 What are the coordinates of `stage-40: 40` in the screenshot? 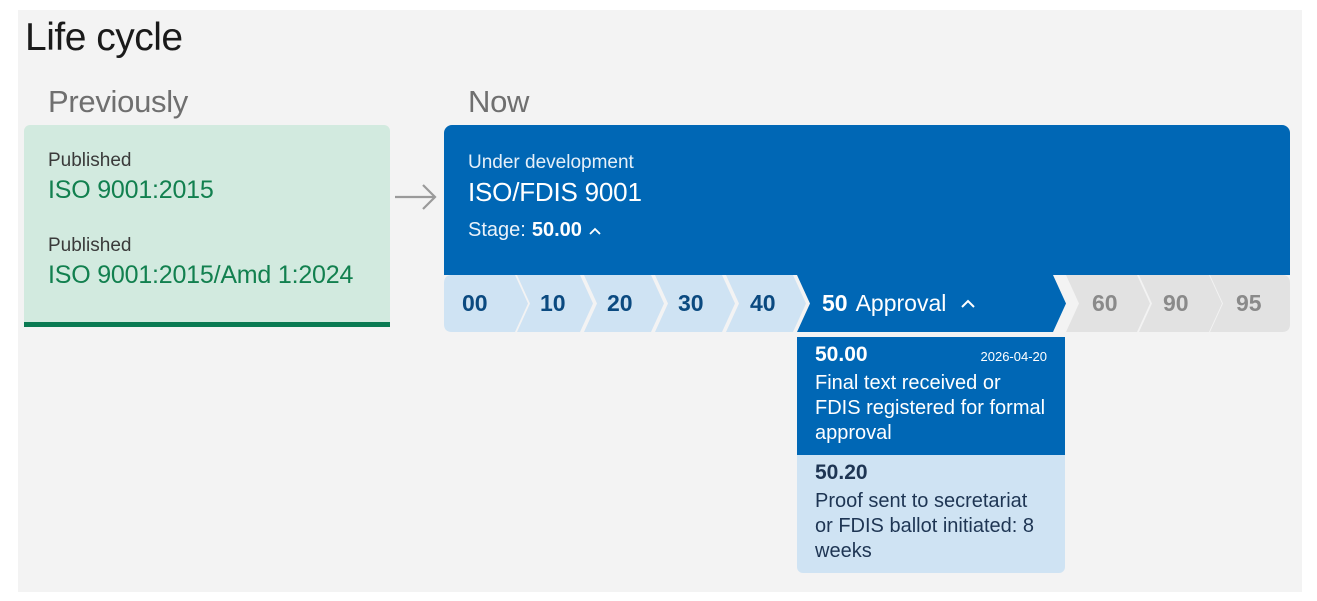 It's located at (766, 303).